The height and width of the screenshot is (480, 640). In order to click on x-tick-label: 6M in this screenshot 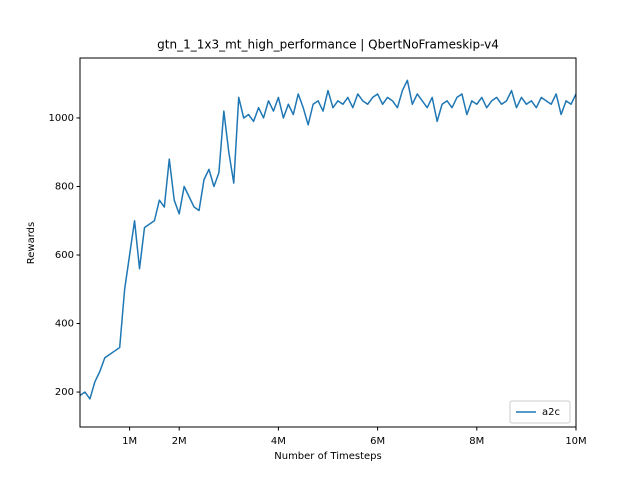, I will do `click(377, 441)`.